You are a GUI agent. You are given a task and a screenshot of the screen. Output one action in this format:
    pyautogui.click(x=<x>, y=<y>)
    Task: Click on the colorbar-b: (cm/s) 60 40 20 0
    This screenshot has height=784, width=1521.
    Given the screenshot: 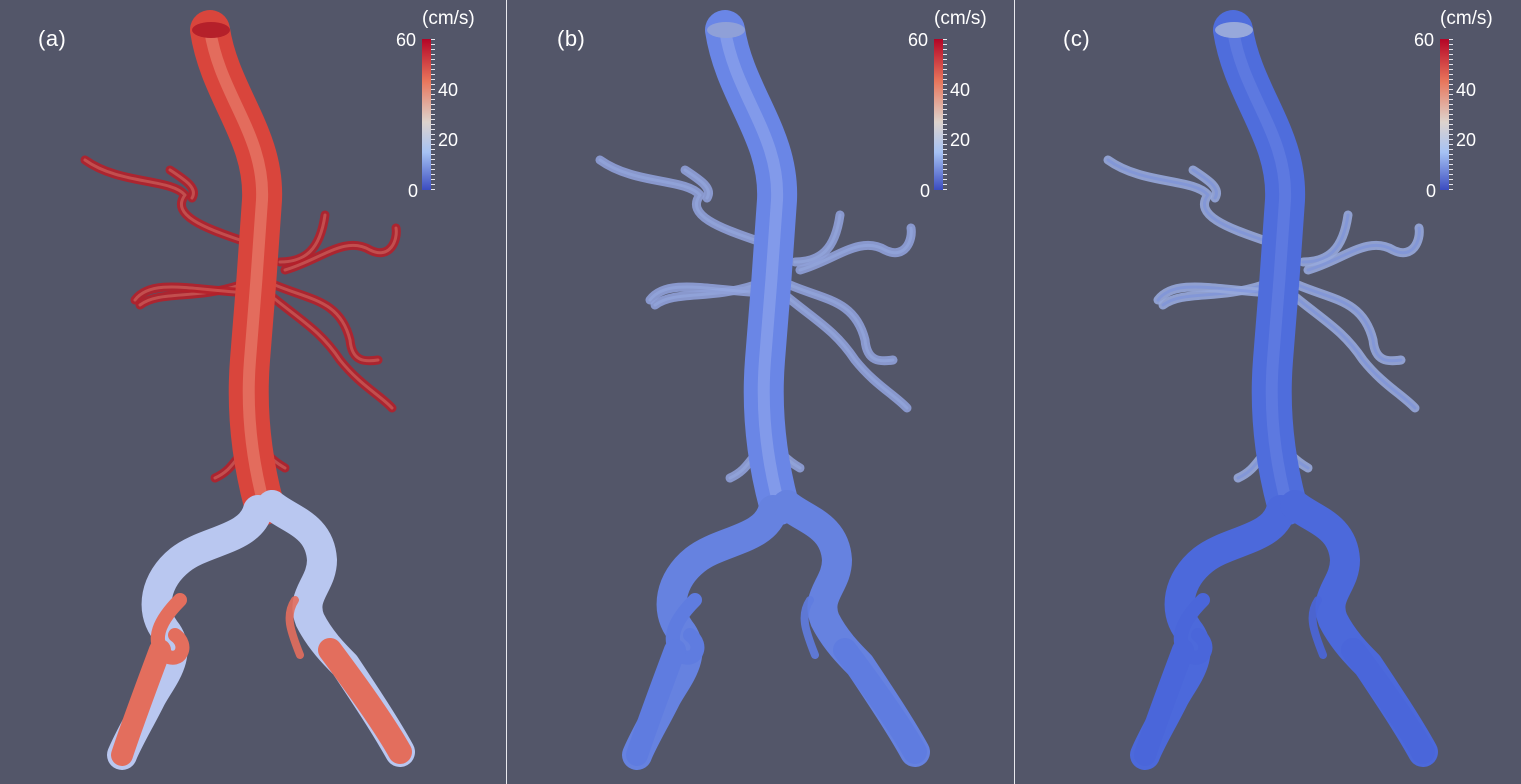 What is the action you would take?
    pyautogui.click(x=955, y=104)
    